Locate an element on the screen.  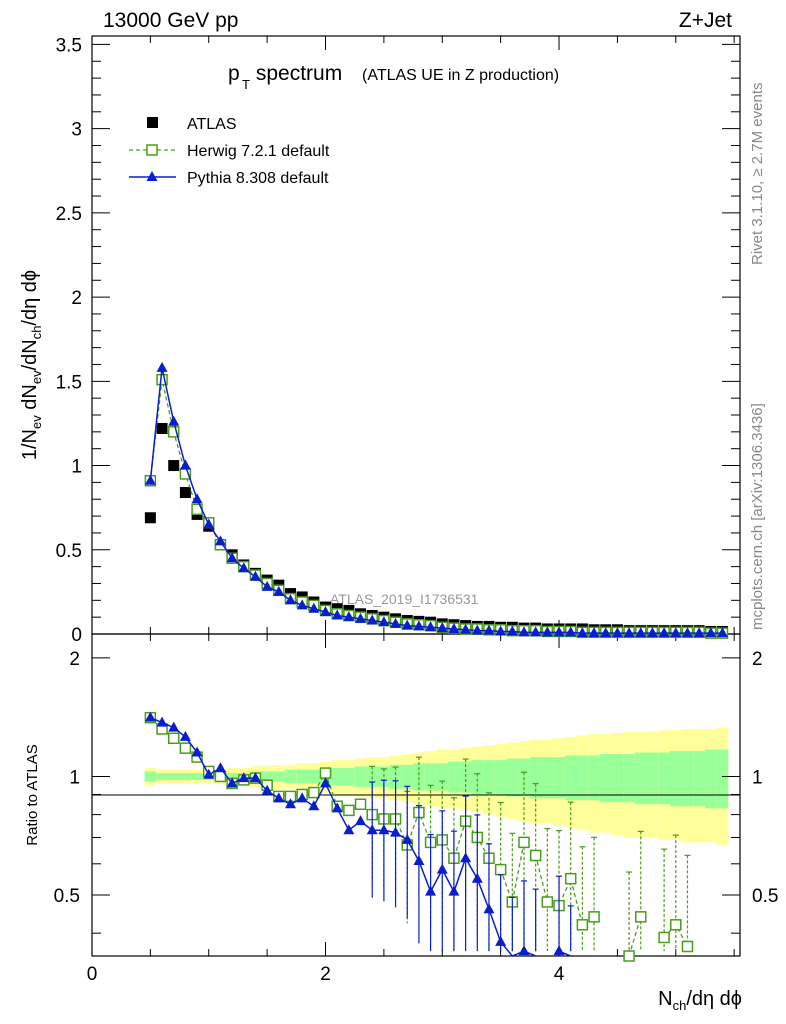
y-tick-label: 1.5 is located at coordinates (69, 382).